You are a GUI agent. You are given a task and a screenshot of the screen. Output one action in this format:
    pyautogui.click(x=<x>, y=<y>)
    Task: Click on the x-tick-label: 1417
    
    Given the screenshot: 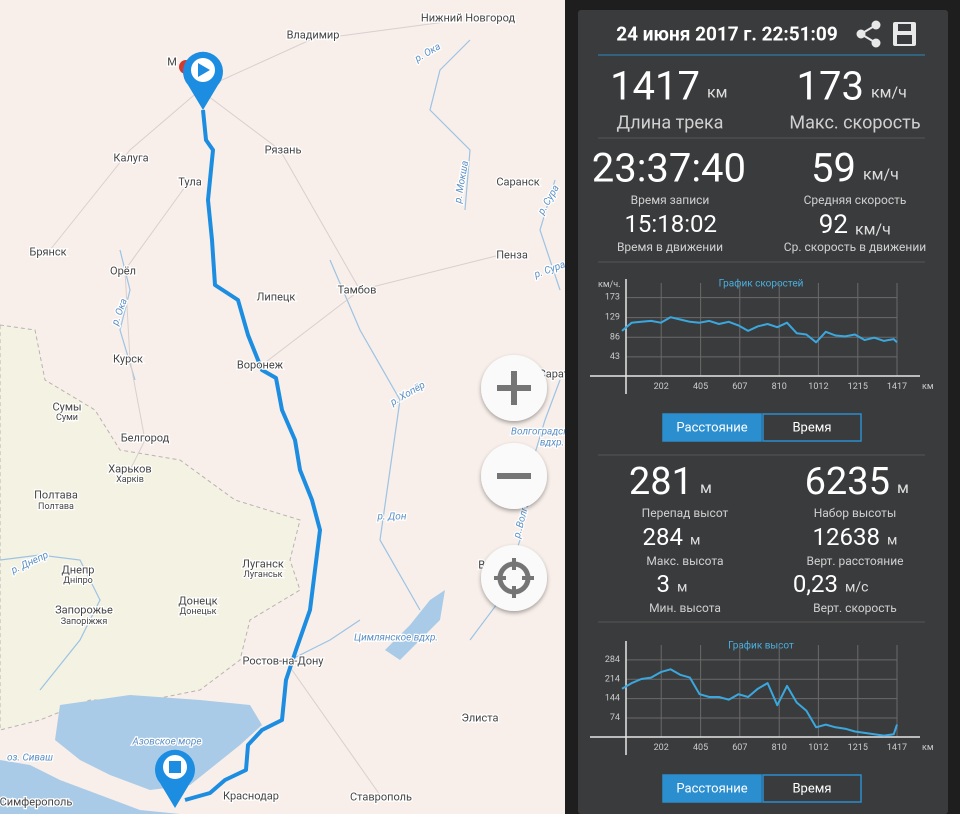 What is the action you would take?
    pyautogui.click(x=897, y=387)
    